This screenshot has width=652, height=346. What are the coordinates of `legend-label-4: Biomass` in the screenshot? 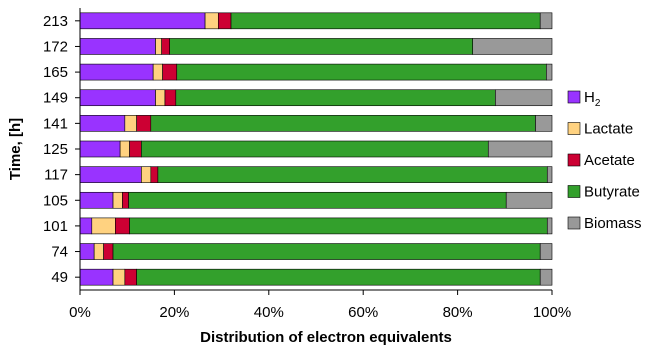 It's located at (613, 223).